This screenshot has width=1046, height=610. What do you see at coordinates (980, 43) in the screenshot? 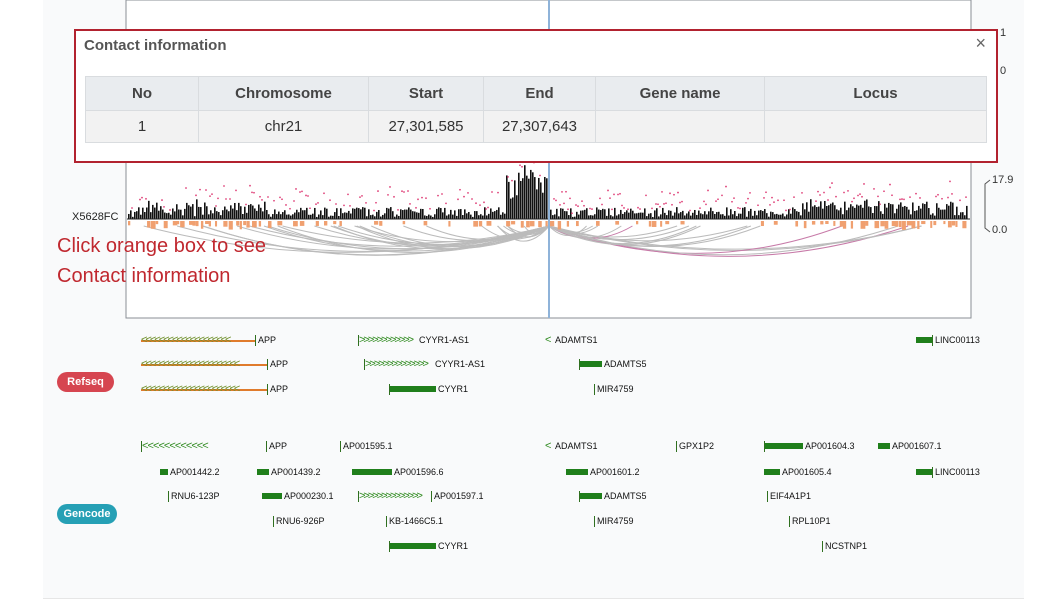
I see `close-icon: ×` at bounding box center [980, 43].